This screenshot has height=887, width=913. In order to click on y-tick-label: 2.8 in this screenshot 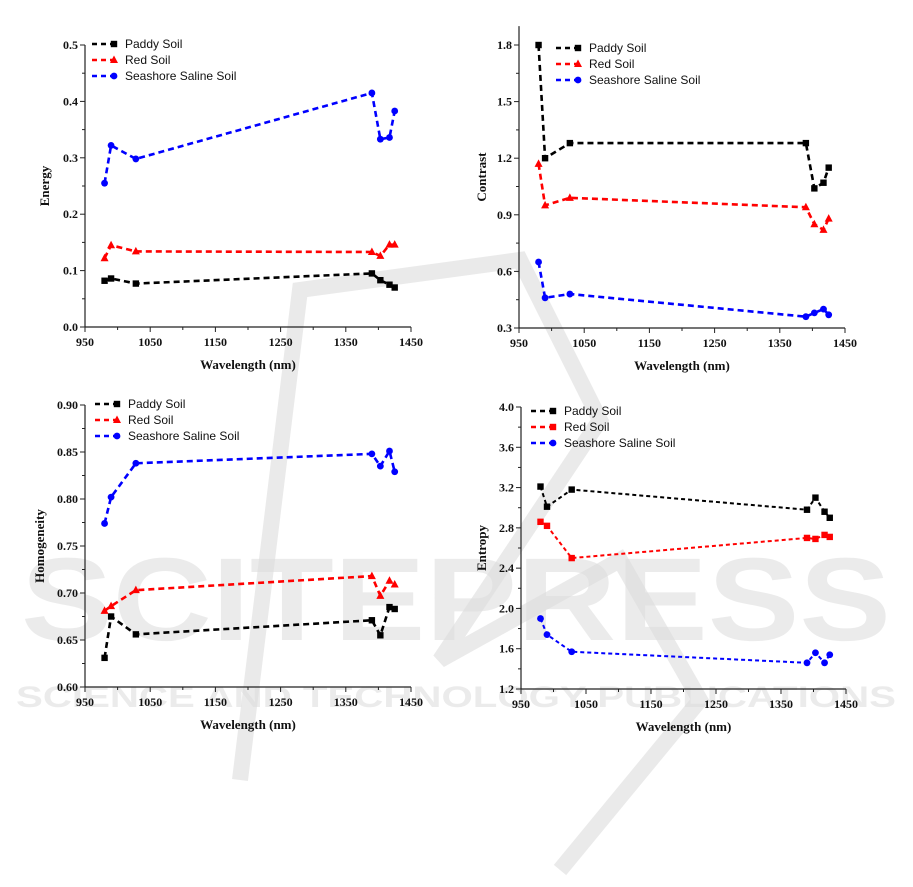, I will do `click(506, 528)`.